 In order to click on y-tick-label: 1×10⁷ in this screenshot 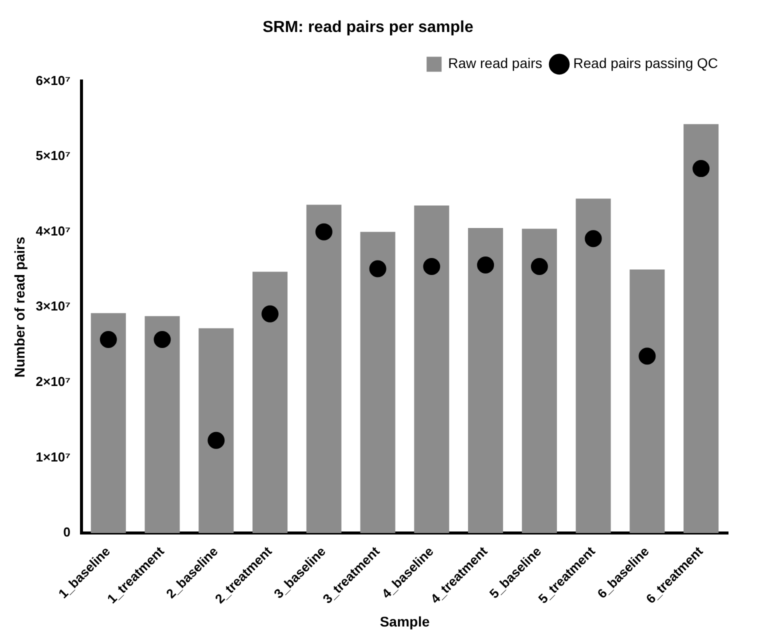, I will do `click(53, 456)`.